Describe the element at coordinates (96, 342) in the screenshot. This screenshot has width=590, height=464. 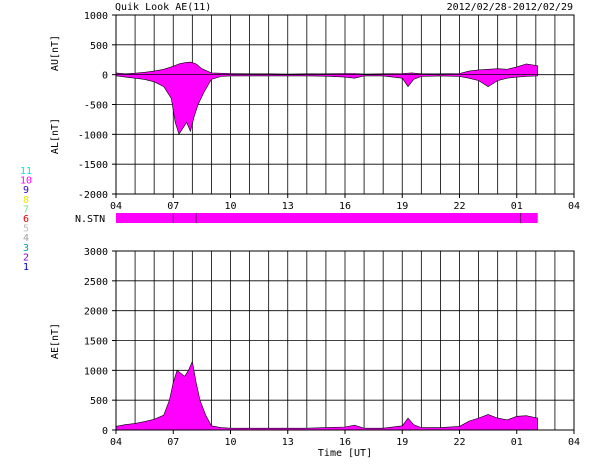
I see `ae-ytick-label: 1500` at that location.